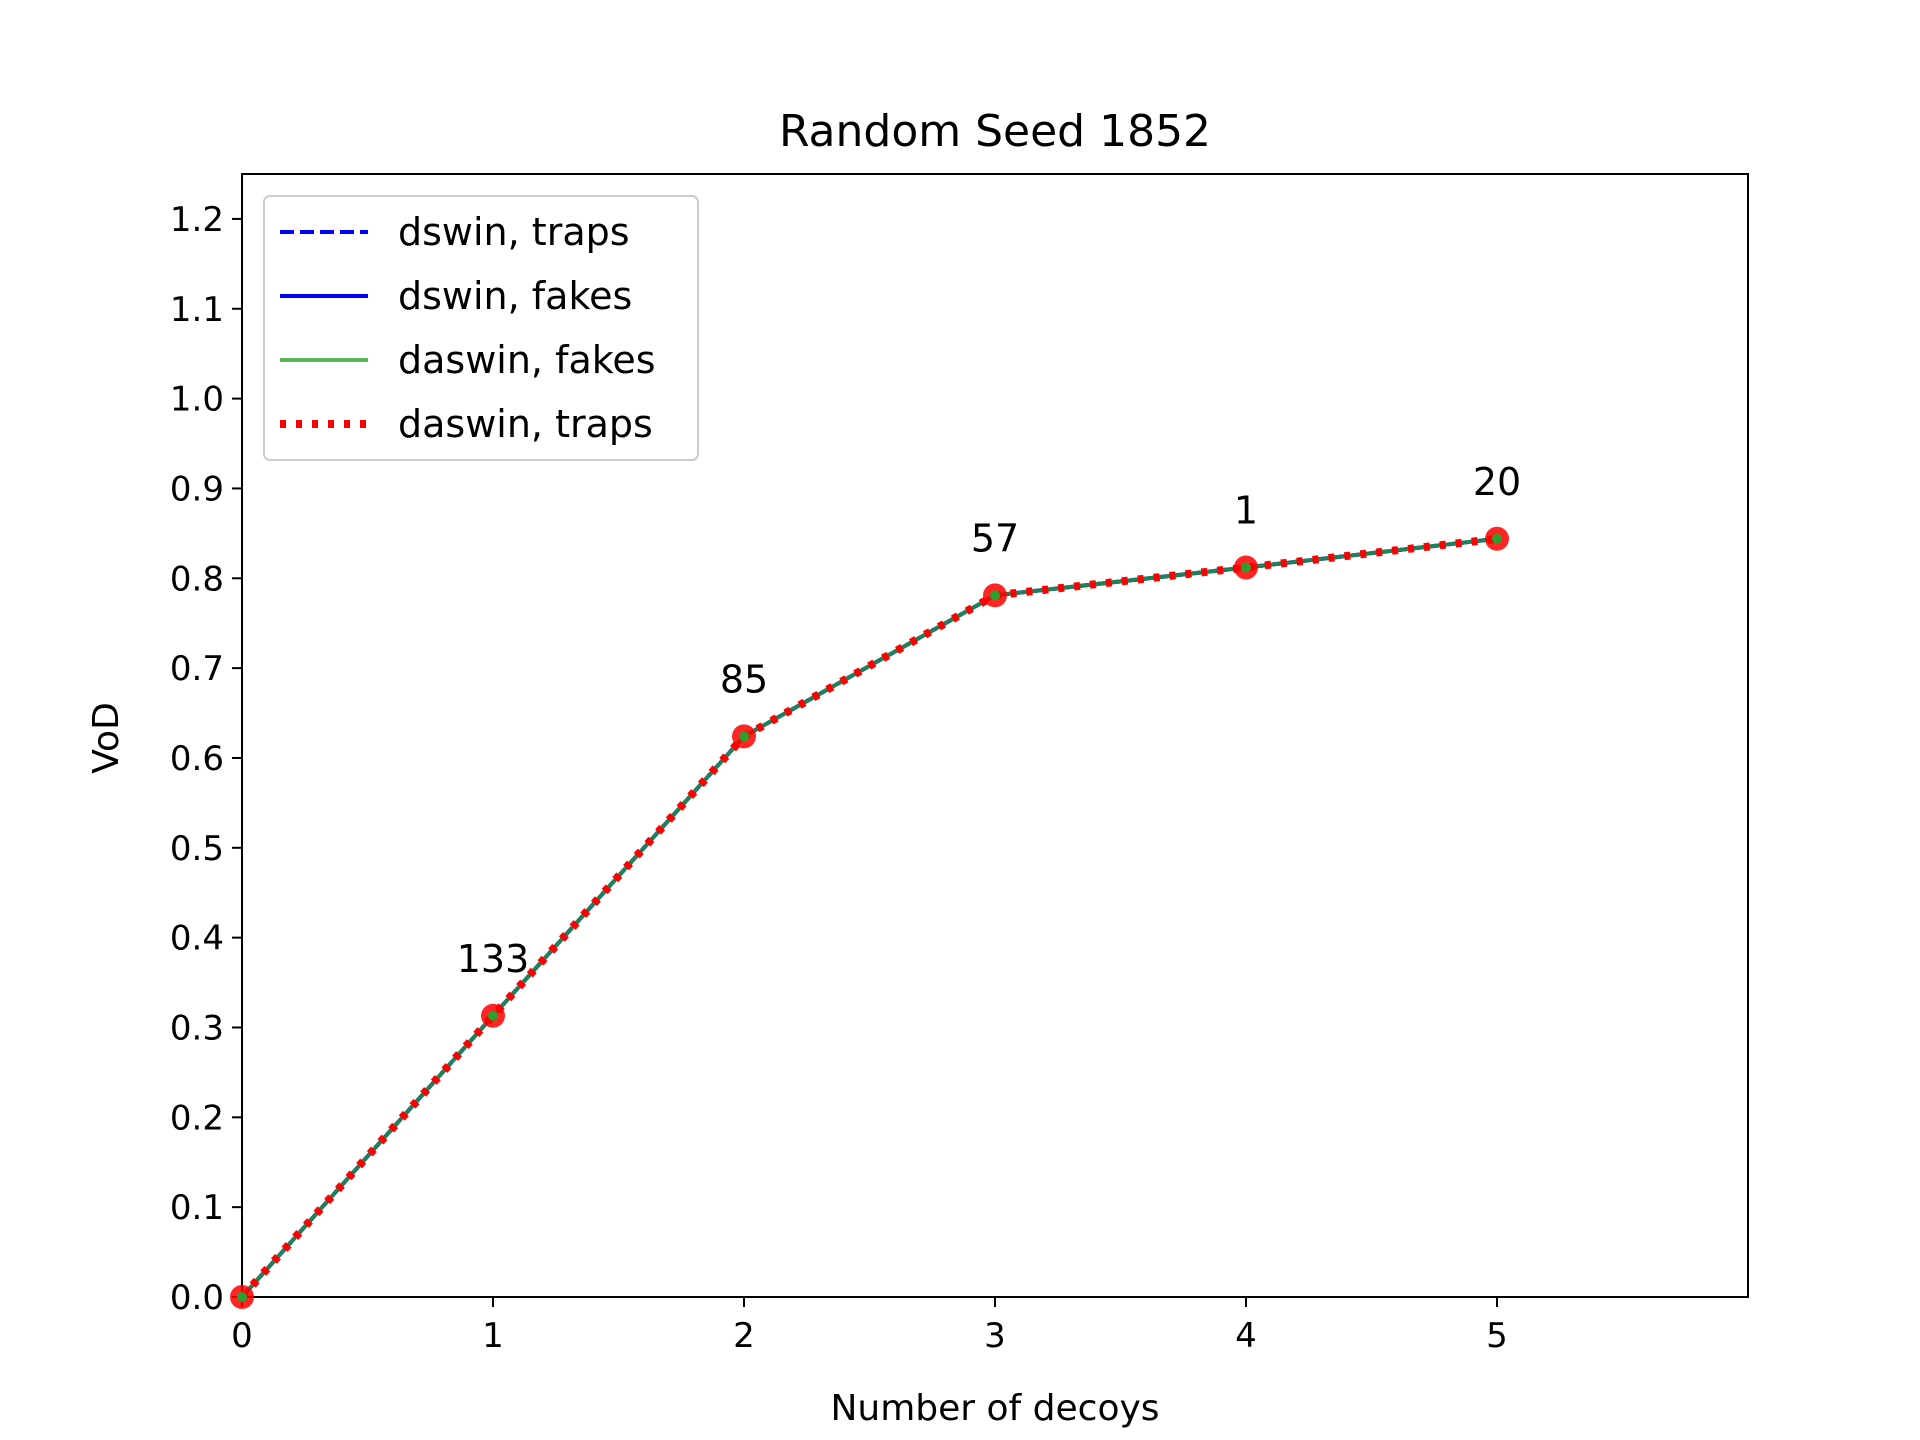 The width and height of the screenshot is (1920, 1440). I want to click on y-tick-label: 0.2, so click(197, 1118).